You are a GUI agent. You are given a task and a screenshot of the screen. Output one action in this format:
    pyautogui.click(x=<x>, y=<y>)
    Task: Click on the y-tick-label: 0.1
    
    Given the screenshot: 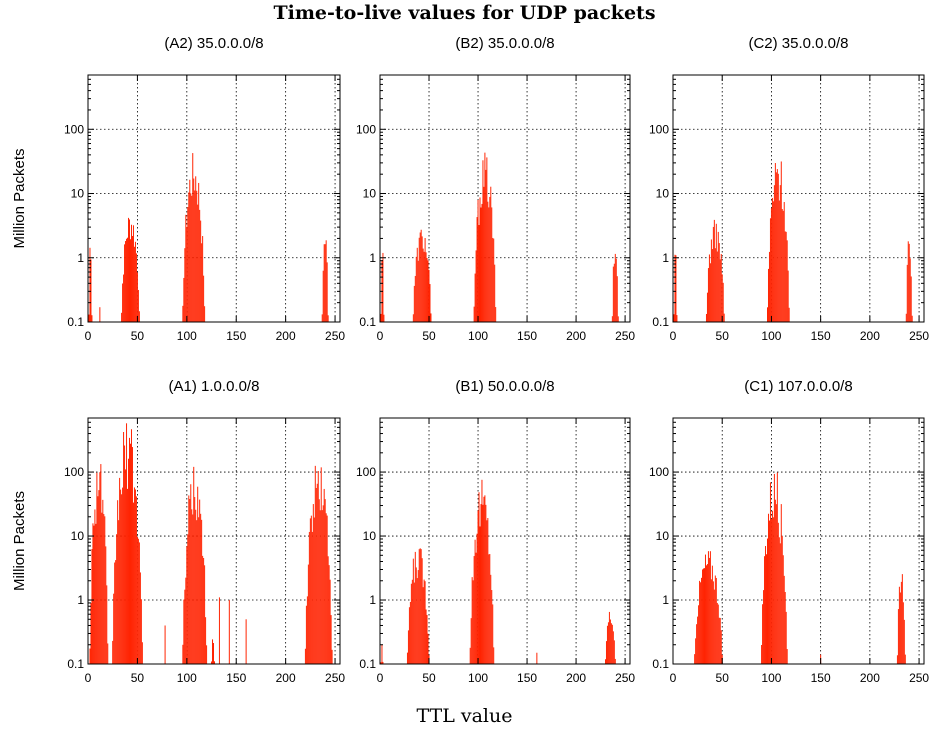 What is the action you would take?
    pyautogui.click(x=75, y=664)
    